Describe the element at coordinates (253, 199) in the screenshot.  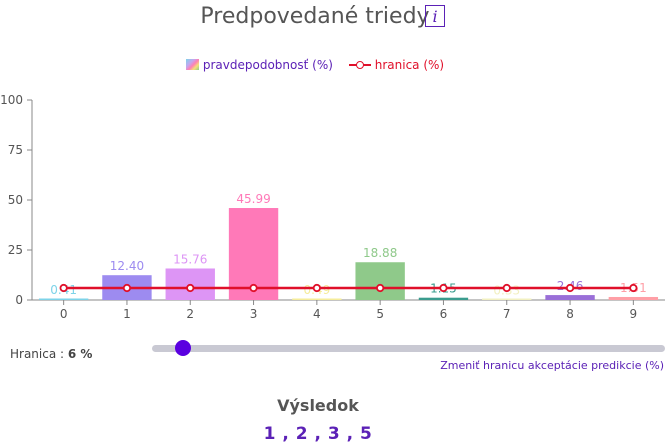
I see `bar-value-label: 45.99` at that location.